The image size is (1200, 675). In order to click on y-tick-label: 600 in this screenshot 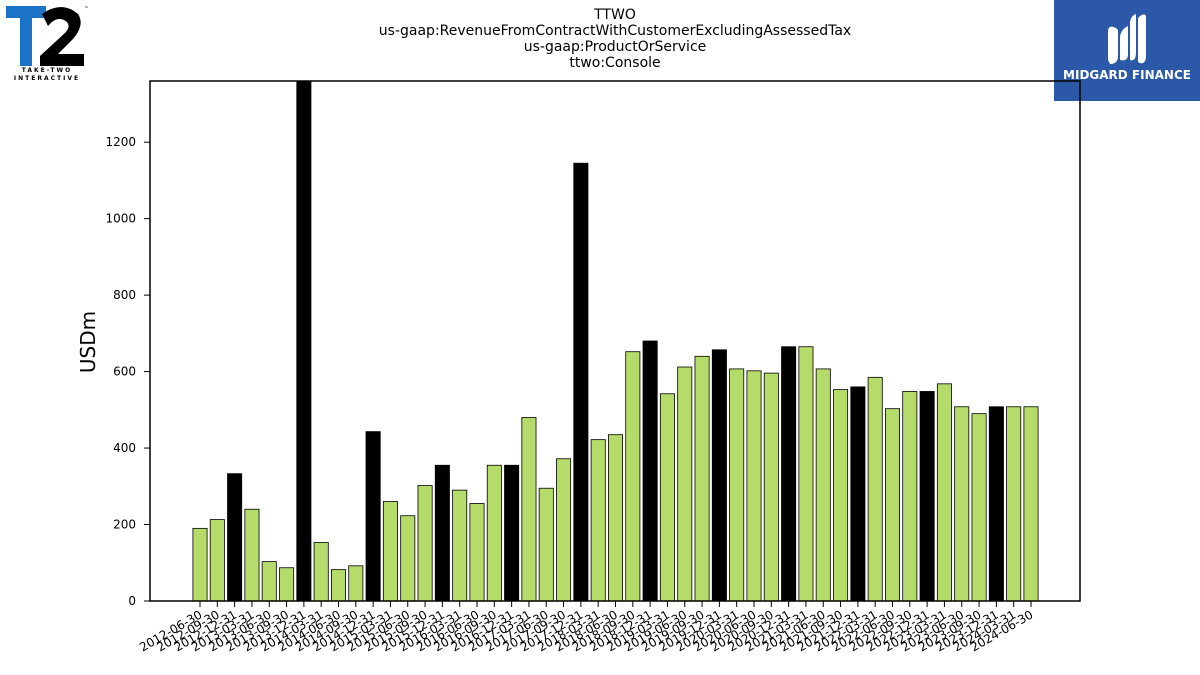, I will do `click(124, 372)`.